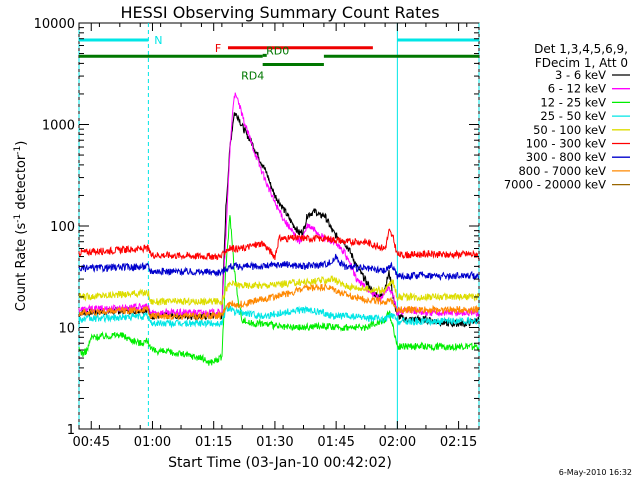 The image size is (640, 480). What do you see at coordinates (397, 442) in the screenshot?
I see `x-tick-label-5: 02:00` at bounding box center [397, 442].